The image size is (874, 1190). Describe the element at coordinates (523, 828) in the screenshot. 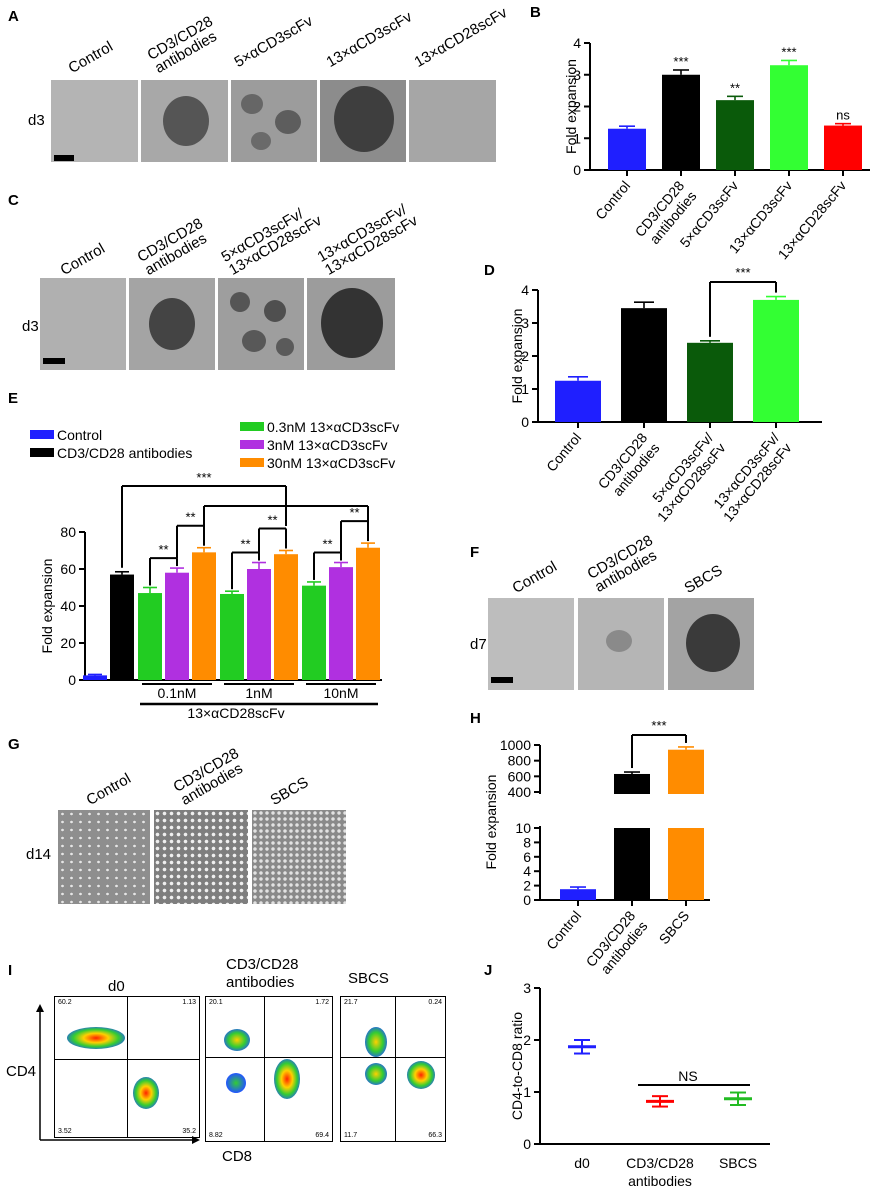

I see `y-tick-label: 10` at that location.